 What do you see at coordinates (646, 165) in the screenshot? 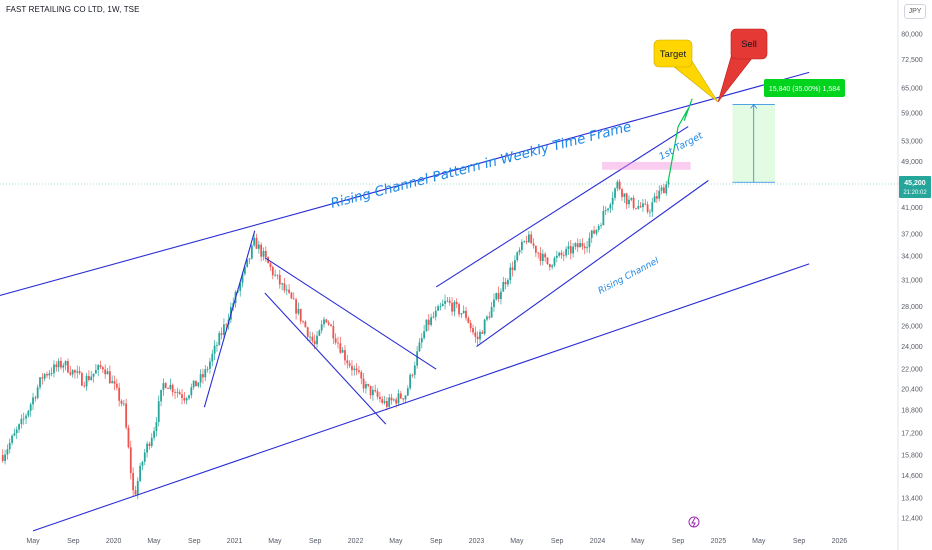
I see `target-zone` at bounding box center [646, 165].